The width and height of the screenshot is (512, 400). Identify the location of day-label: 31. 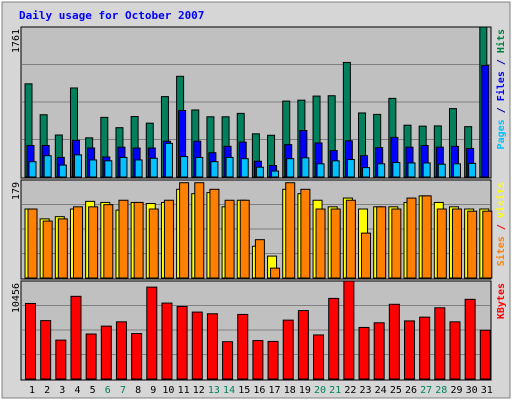
(487, 390).